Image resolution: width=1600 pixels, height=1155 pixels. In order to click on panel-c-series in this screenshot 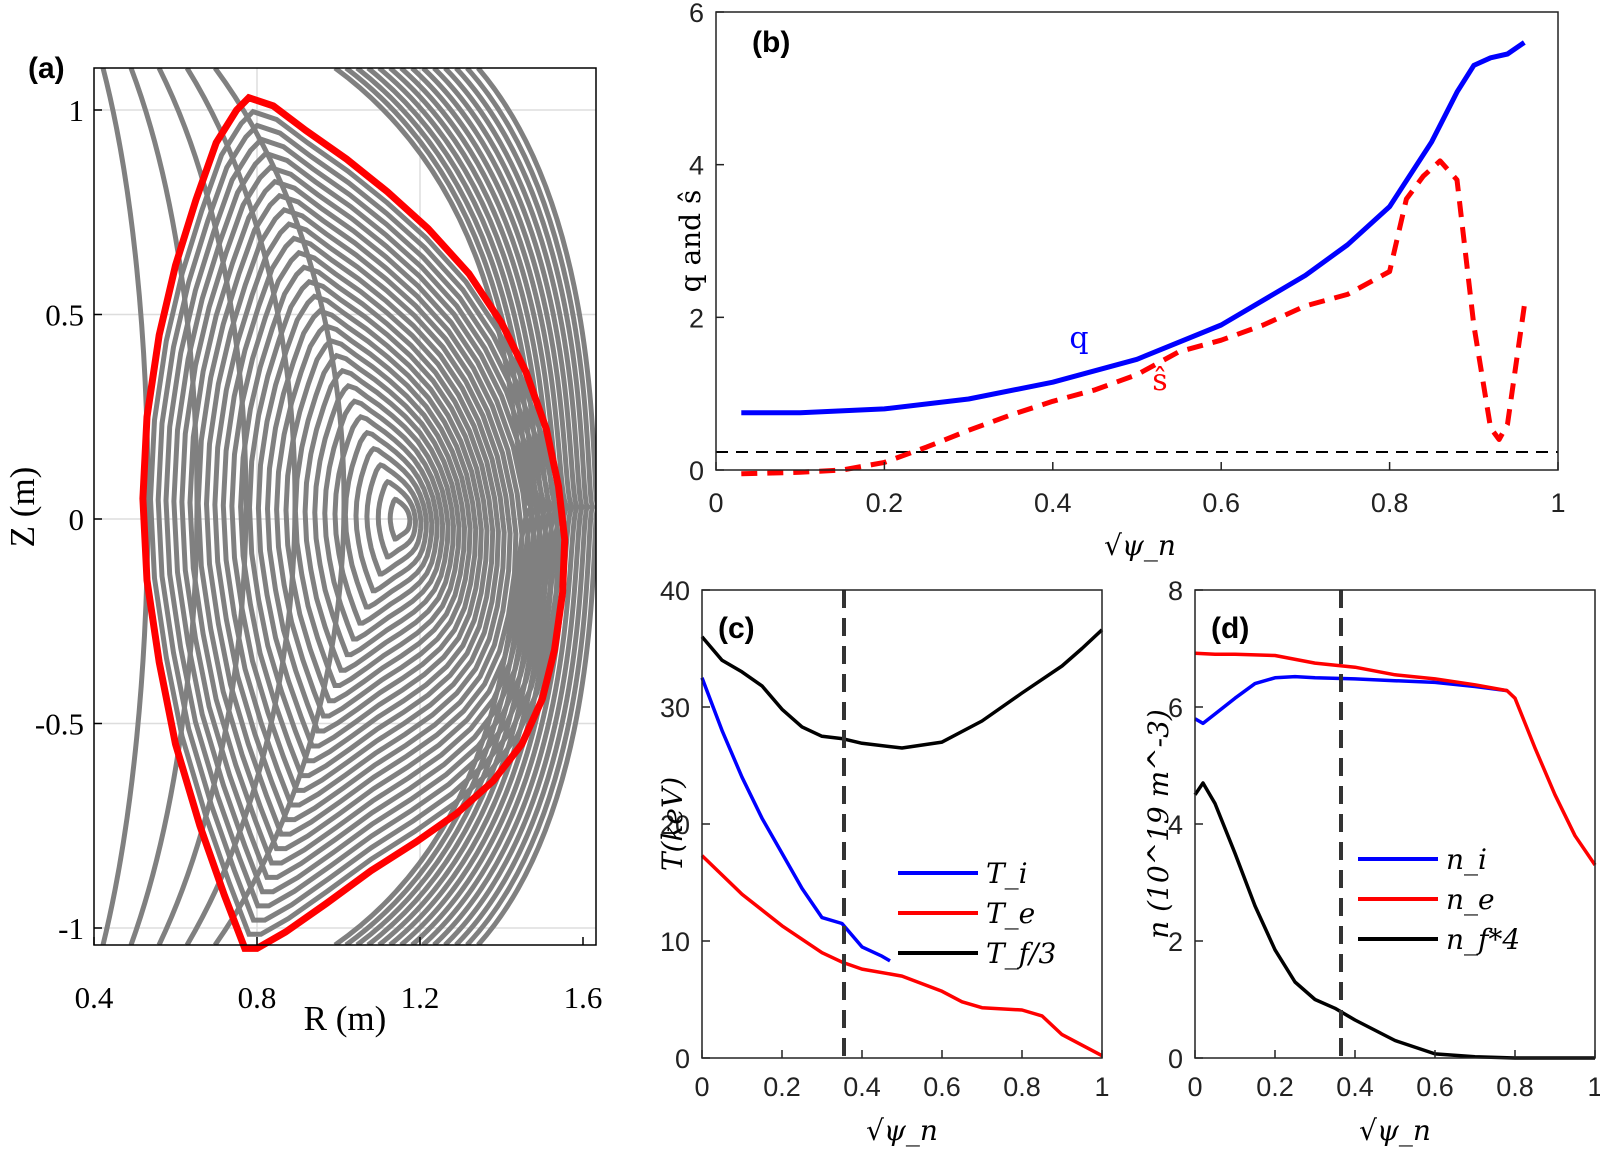, I will do `click(902, 843)`.